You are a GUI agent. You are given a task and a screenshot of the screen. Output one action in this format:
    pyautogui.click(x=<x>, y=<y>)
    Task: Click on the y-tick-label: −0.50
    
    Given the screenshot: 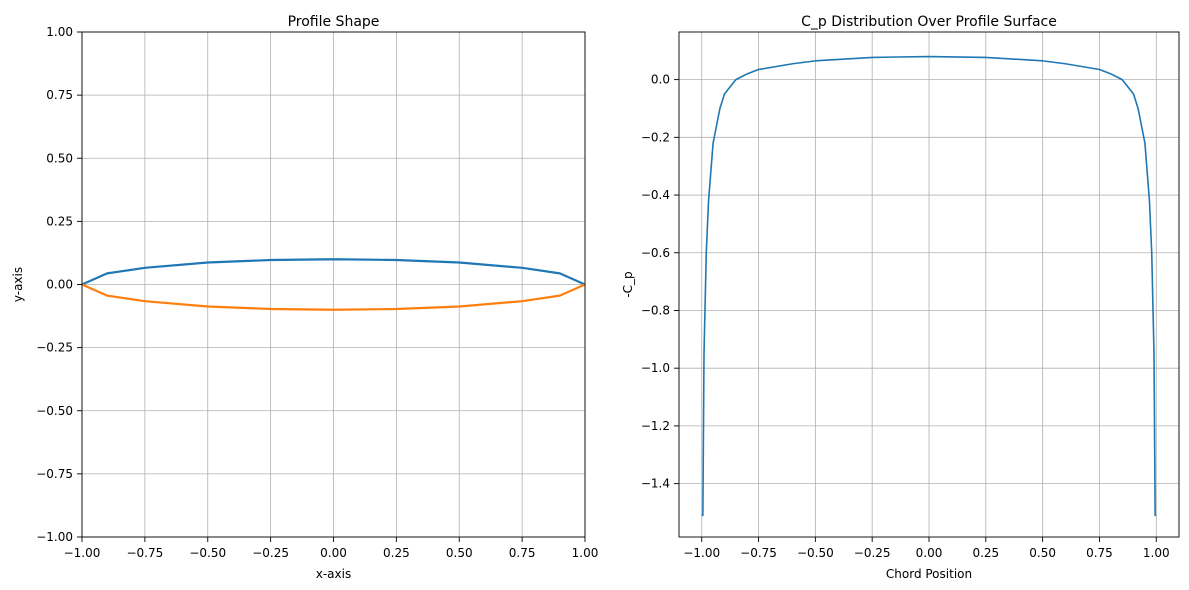 What is the action you would take?
    pyautogui.click(x=54, y=411)
    